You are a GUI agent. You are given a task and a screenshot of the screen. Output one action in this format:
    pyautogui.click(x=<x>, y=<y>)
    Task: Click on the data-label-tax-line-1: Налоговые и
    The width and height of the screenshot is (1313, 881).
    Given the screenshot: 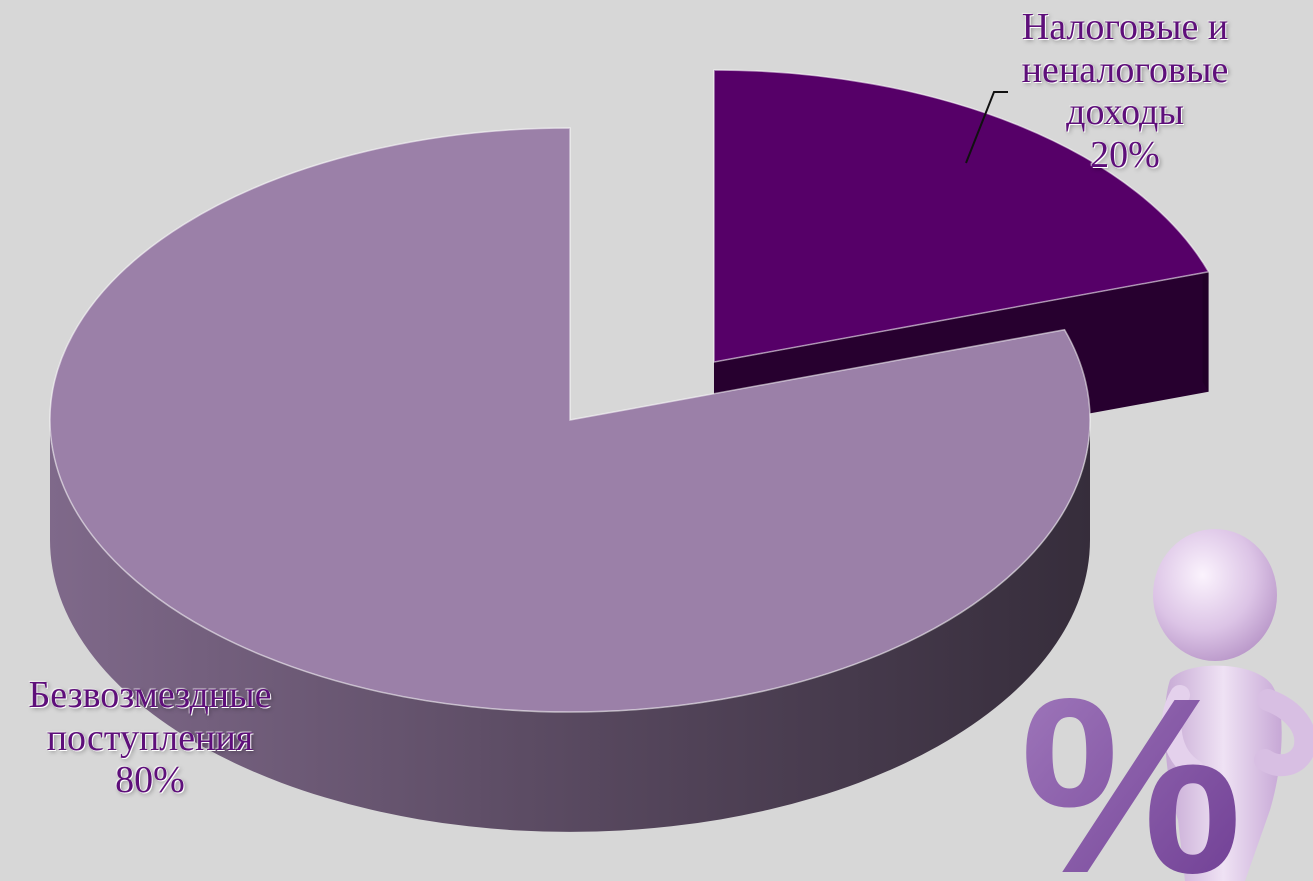 What is the action you would take?
    pyautogui.click(x=1125, y=27)
    